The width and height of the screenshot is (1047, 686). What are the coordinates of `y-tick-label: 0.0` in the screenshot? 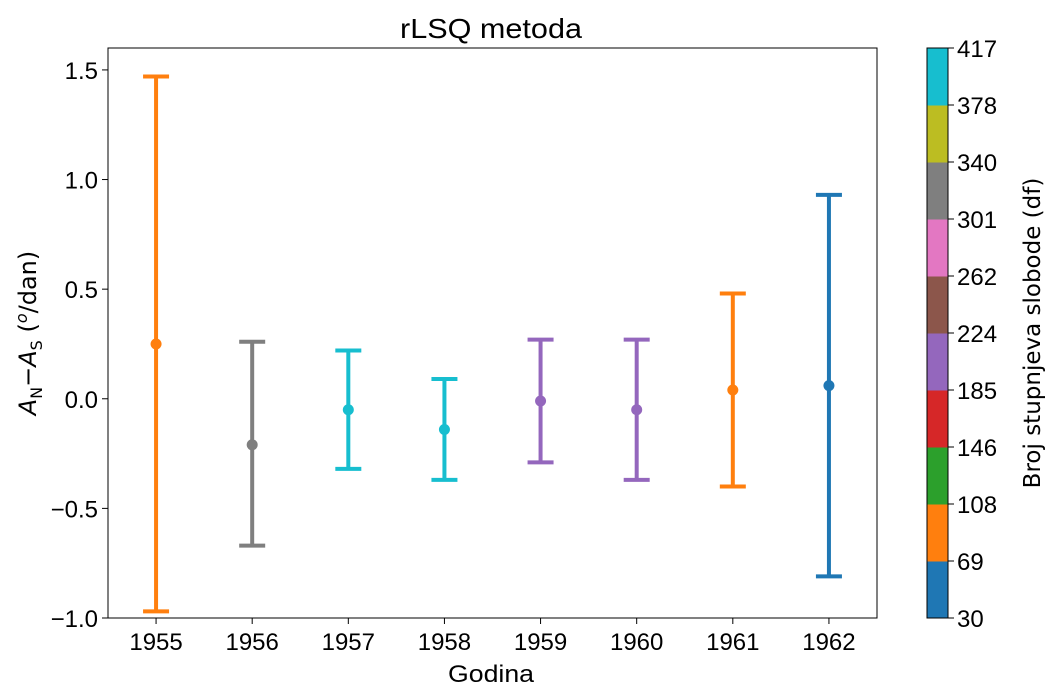 It's located at (81, 400).